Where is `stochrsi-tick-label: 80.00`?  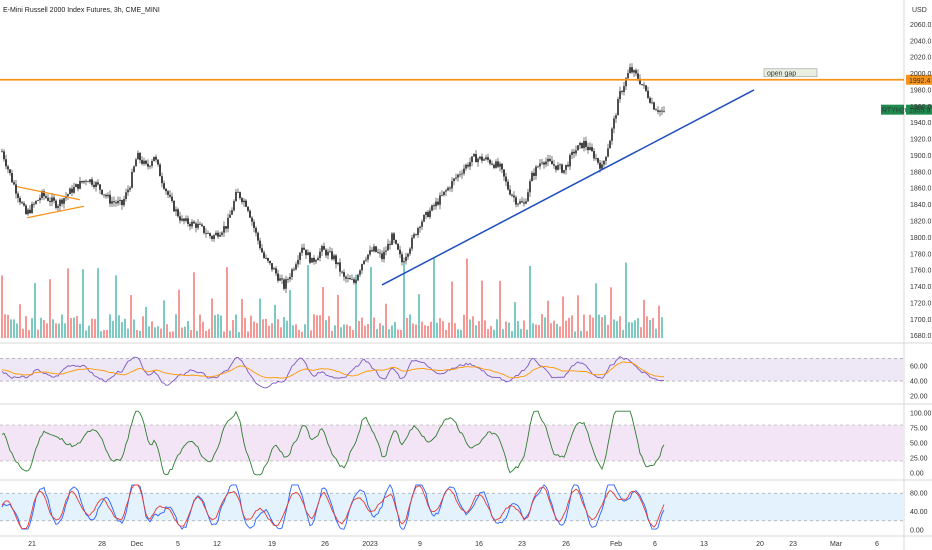
stochrsi-tick-label: 80.00 is located at coordinates (919, 494).